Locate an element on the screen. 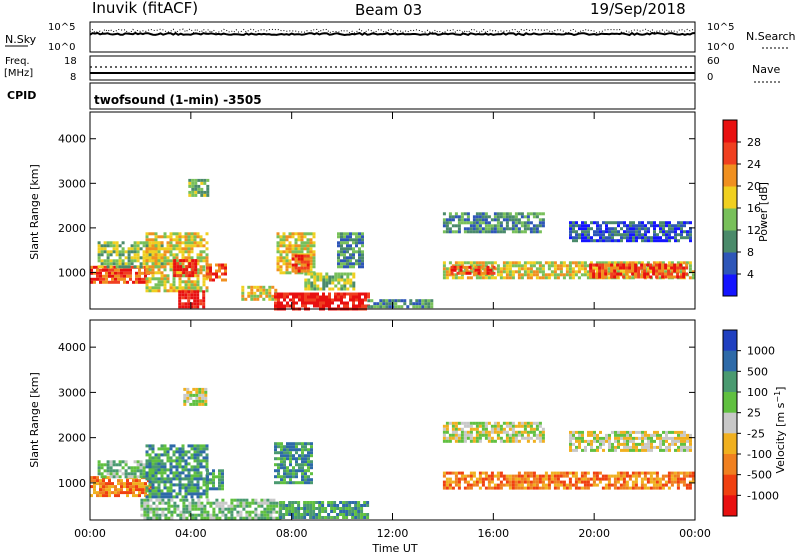  colorbar-tick-label: -1000 is located at coordinates (763, 495).